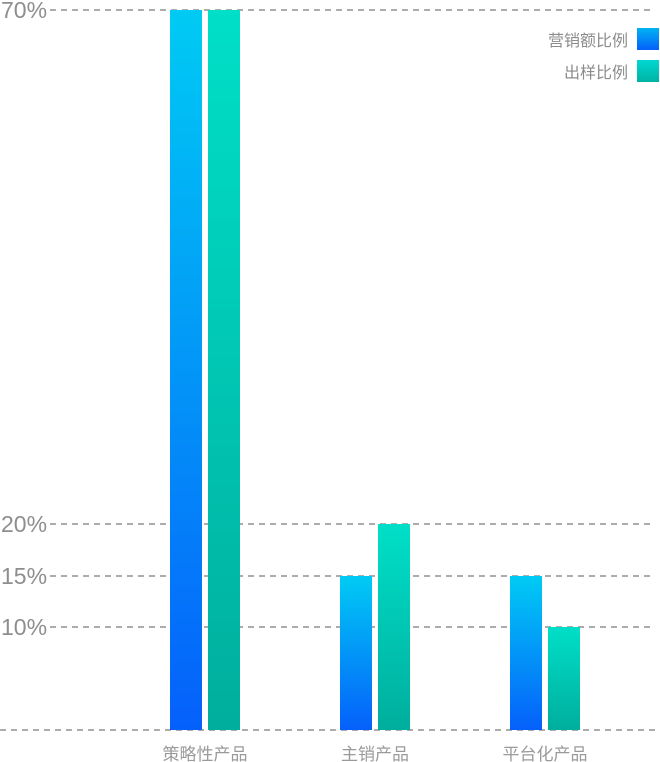  Describe the element at coordinates (327, 730) in the screenshot. I see `gridline-baseline` at that location.